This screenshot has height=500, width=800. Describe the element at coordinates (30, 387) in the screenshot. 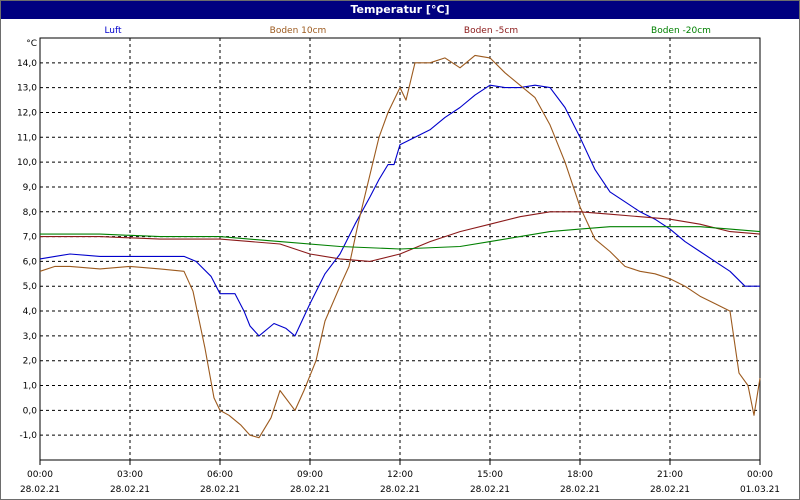

I see `y-tick-label: 1,0` at that location.